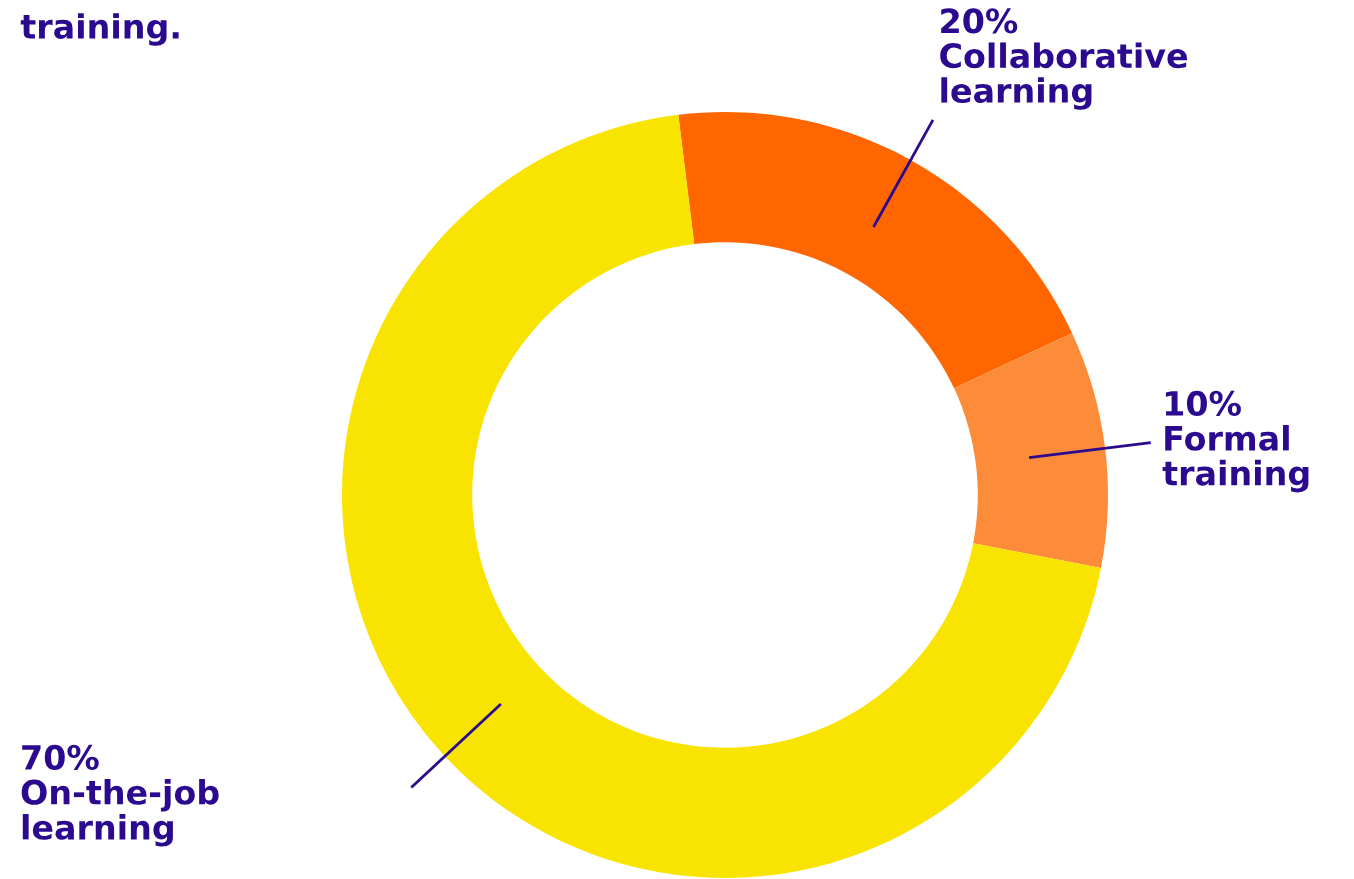 This screenshot has height=879, width=1354. Describe the element at coordinates (1064, 76) in the screenshot. I see `slice-label: Collaborative learning` at that location.